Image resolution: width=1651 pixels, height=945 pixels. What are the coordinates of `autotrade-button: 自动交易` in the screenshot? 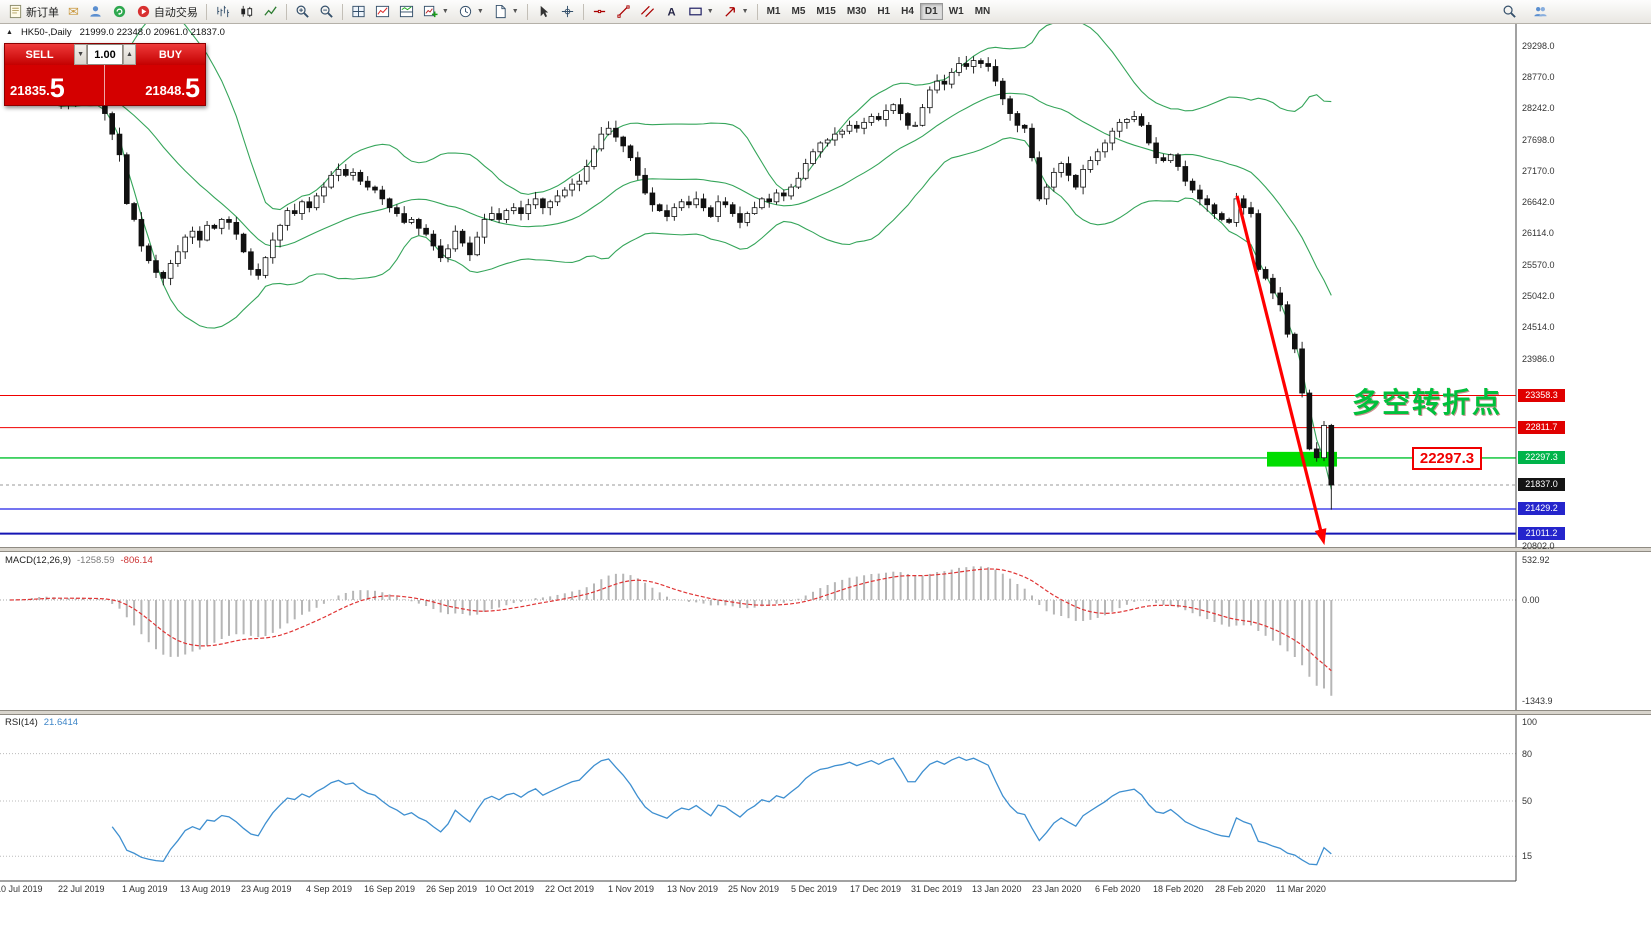 It's located at (167, 12).